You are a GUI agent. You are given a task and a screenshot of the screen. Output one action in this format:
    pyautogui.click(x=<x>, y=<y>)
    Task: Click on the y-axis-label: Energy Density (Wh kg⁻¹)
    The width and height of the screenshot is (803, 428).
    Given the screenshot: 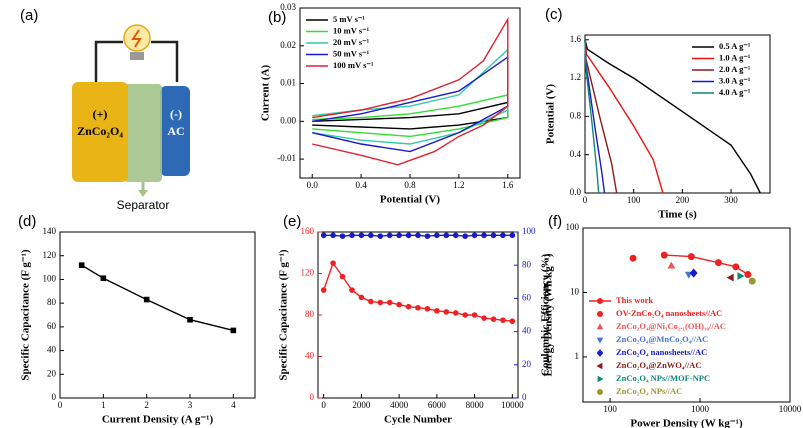 What is the action you would take?
    pyautogui.click(x=549, y=314)
    